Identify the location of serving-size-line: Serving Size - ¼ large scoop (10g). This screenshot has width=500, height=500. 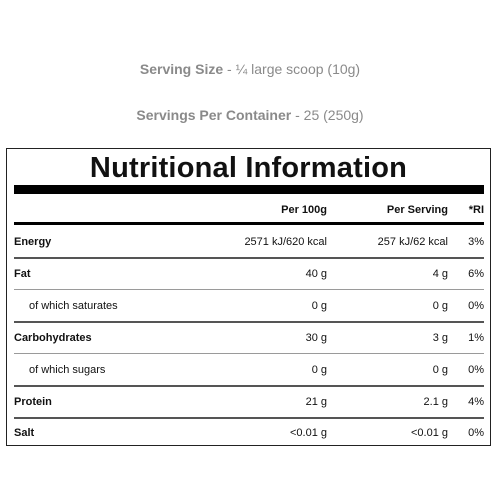
(250, 69).